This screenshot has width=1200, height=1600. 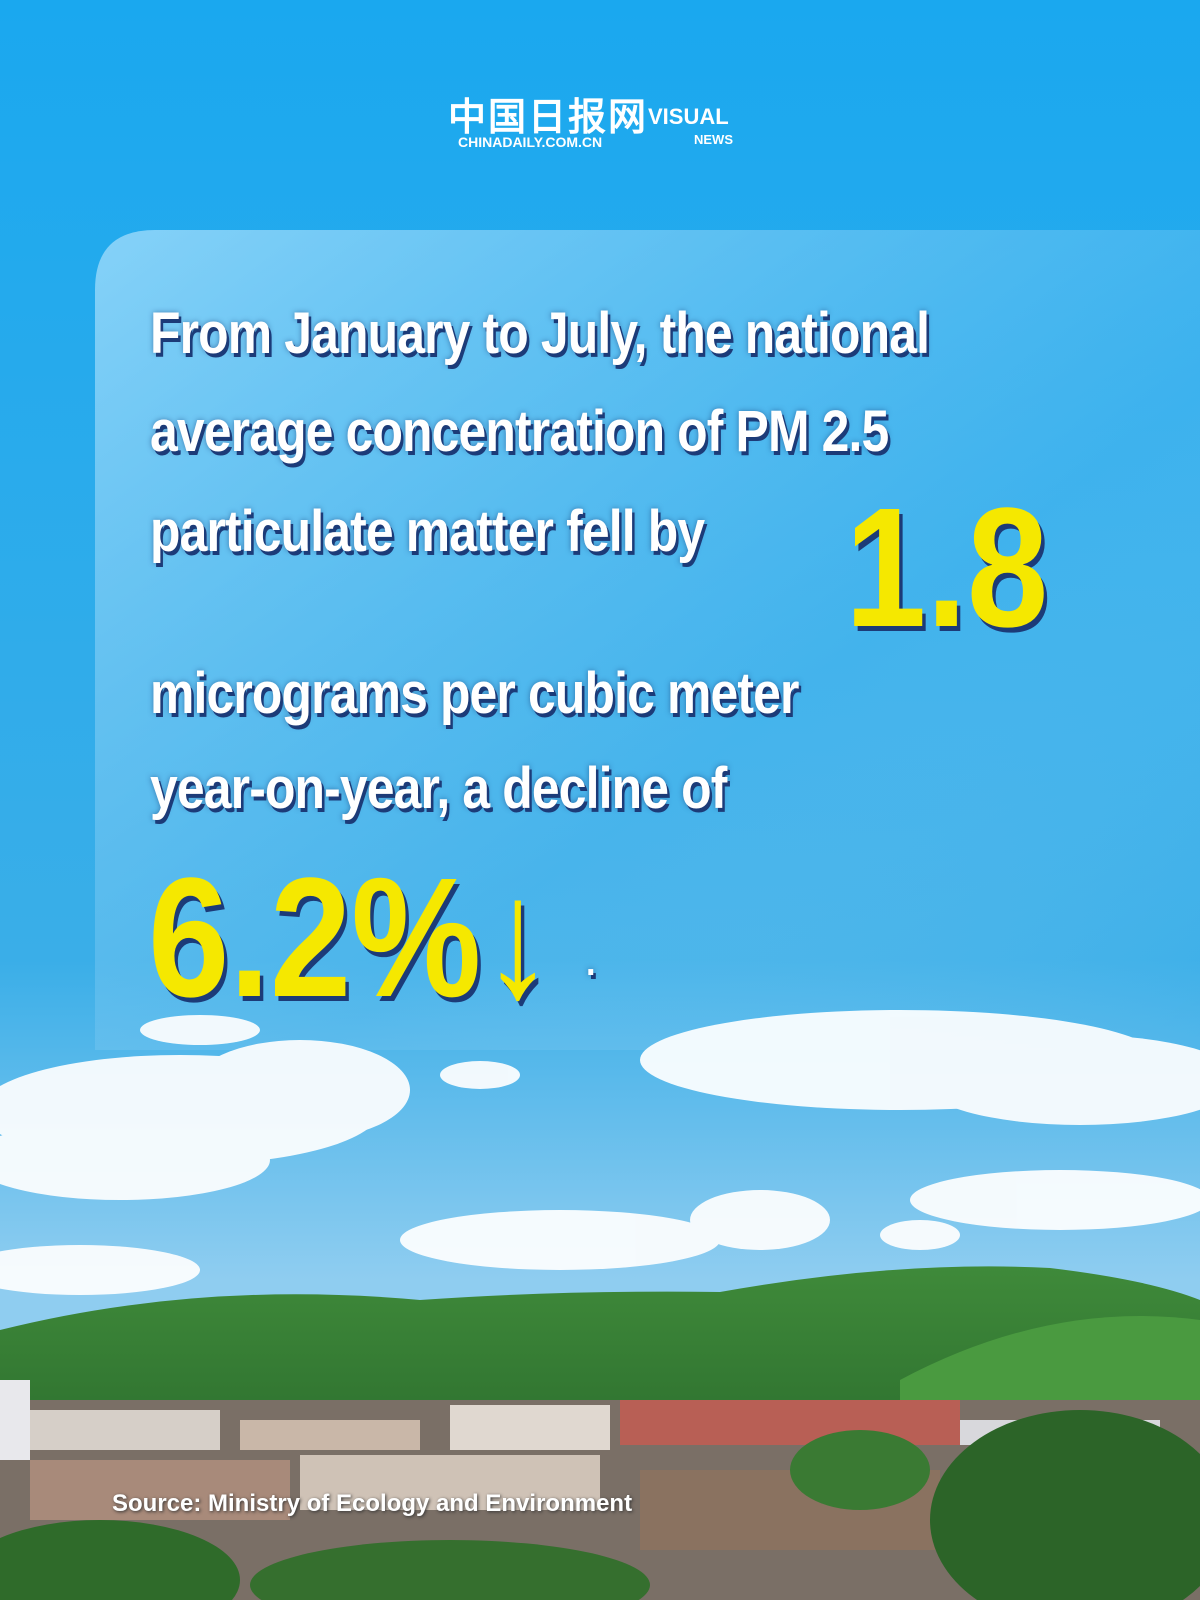 I want to click on text-line: micrograms per cubic meter, so click(x=474, y=693).